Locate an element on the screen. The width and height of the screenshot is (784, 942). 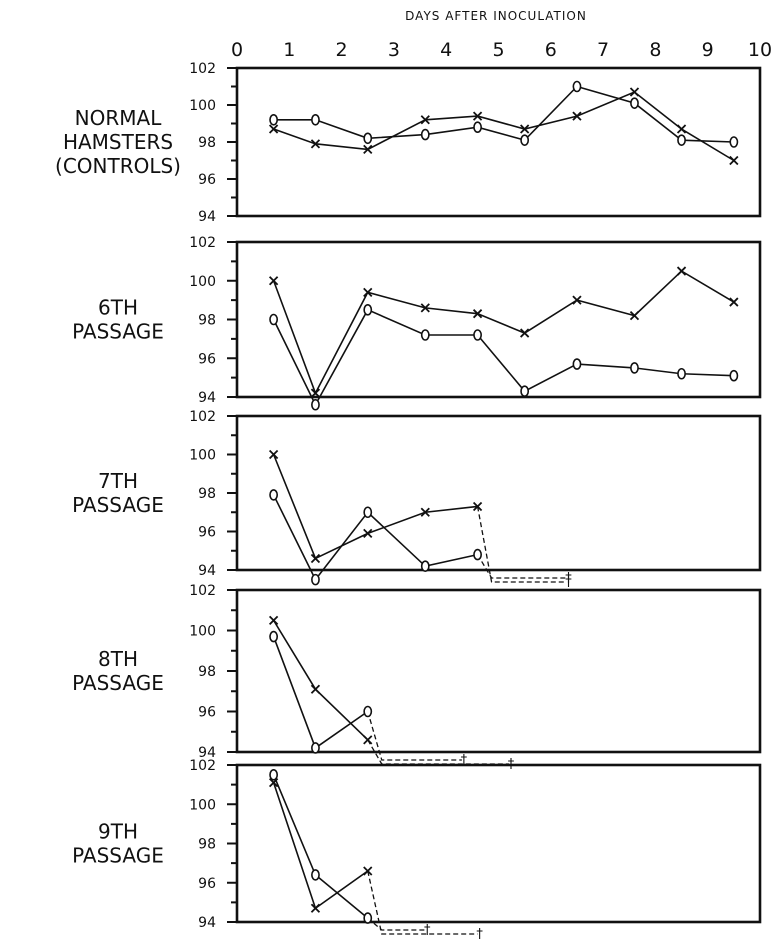
panel-label: 7TH is located at coordinates (118, 481).